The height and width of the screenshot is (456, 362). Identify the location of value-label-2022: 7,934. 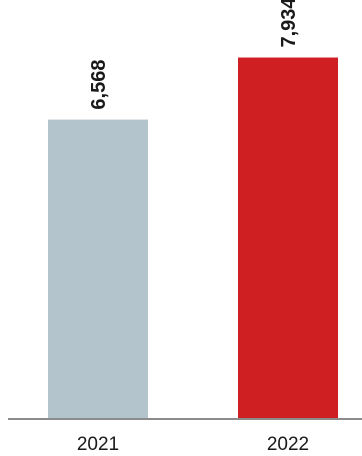
(289, 24).